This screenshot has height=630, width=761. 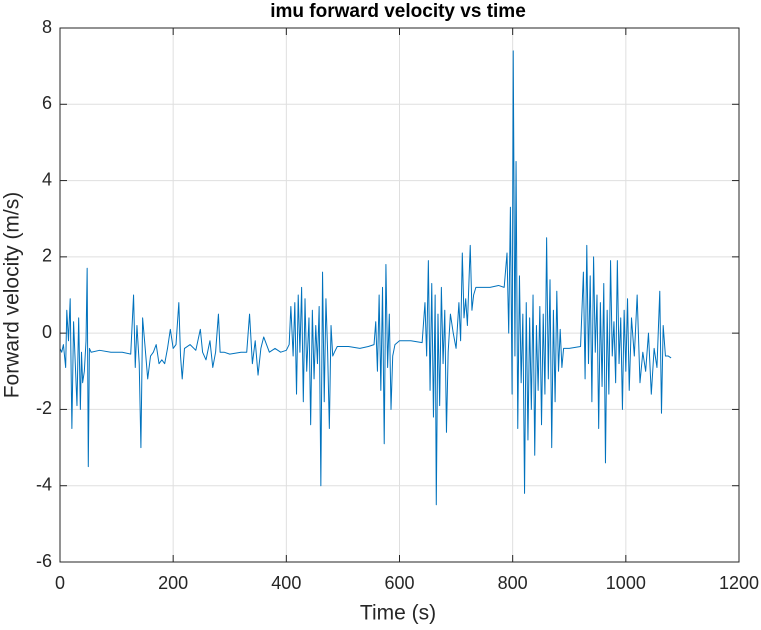 What do you see at coordinates (47, 27) in the screenshot?
I see `y-tick-label: 8` at bounding box center [47, 27].